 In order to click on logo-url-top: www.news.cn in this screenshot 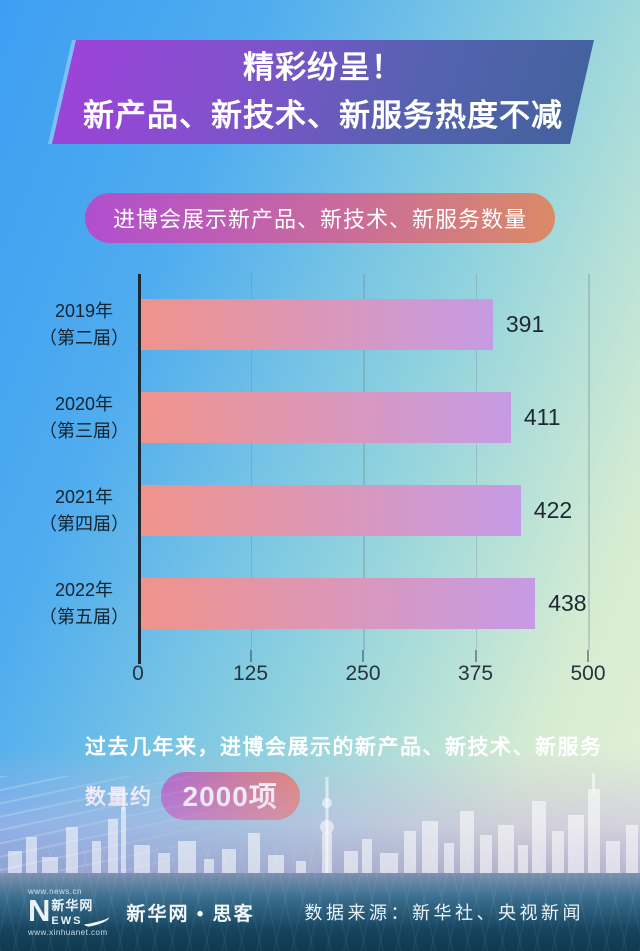, I will do `click(55, 891)`.